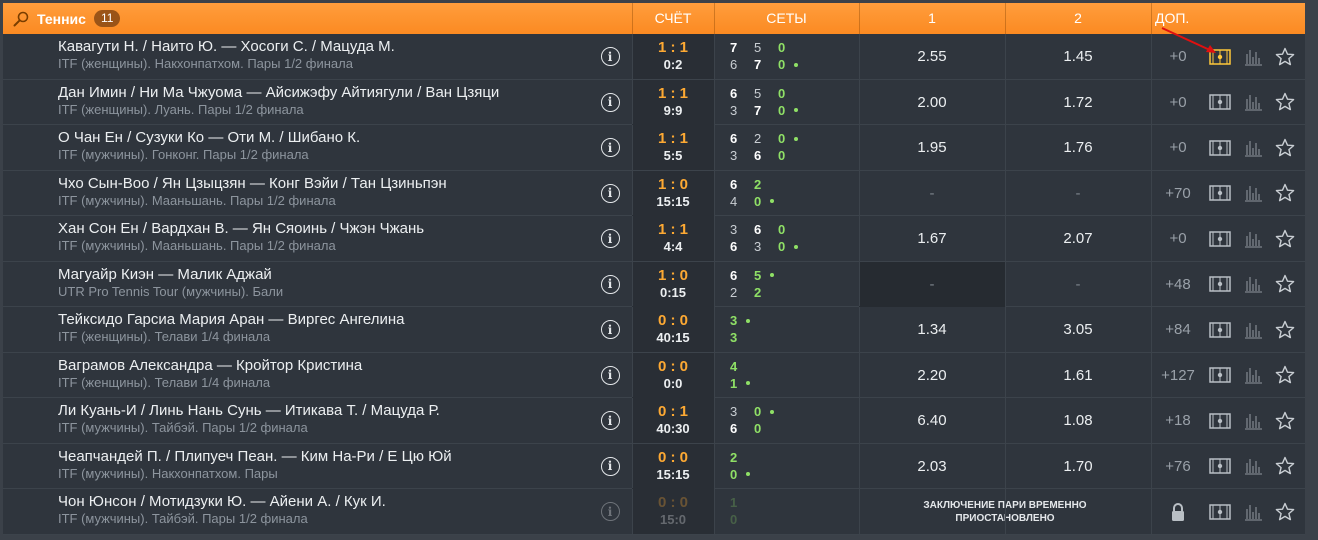 The height and width of the screenshot is (540, 1318). Describe the element at coordinates (1078, 147) in the screenshot. I see `odd-player-2: 1.76` at that location.